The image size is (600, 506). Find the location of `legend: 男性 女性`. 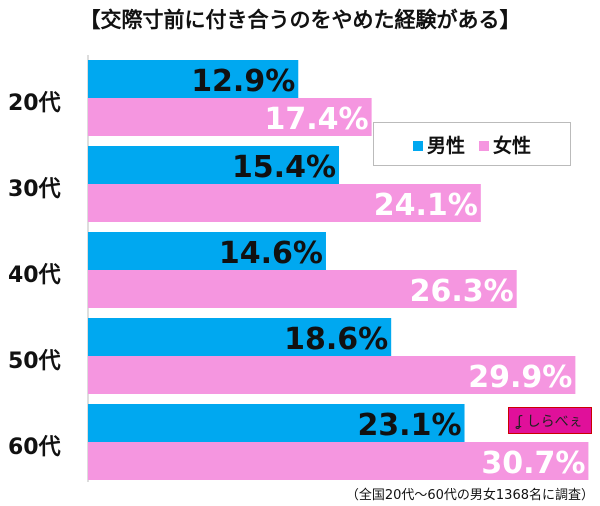

legend: 男性 女性 is located at coordinates (472, 144).